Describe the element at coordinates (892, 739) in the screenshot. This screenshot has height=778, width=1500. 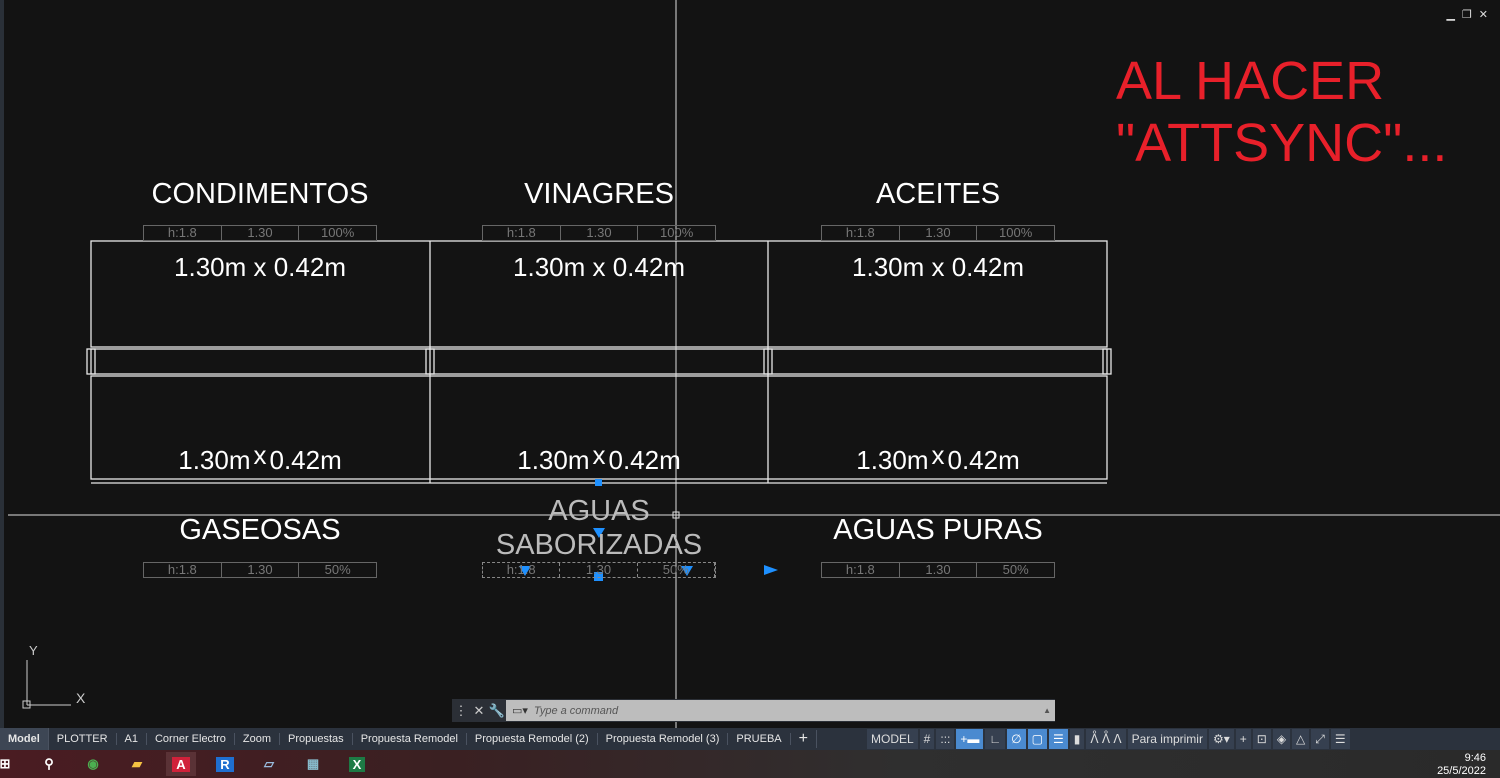
I see `model-space-button: MODEL` at that location.